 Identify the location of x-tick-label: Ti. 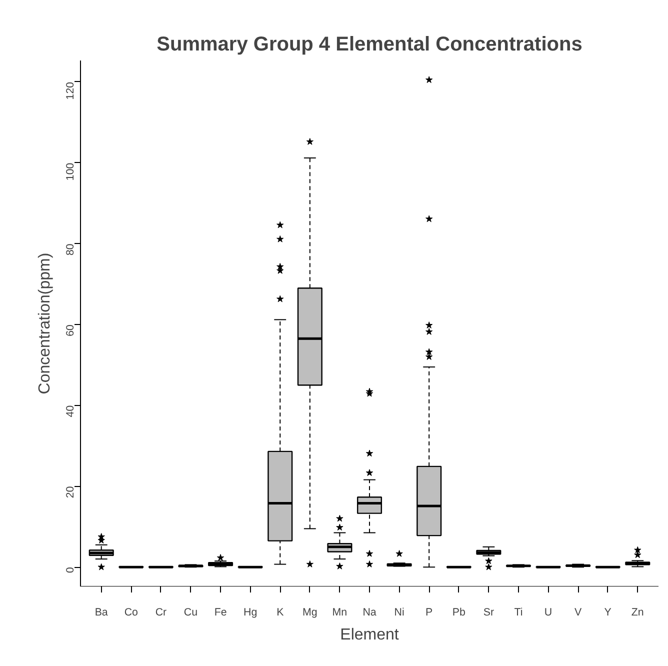
(518, 612).